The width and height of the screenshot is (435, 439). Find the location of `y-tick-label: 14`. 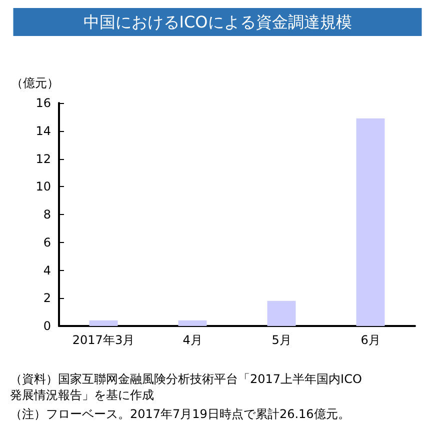

y-tick-label: 14 is located at coordinates (43, 131).